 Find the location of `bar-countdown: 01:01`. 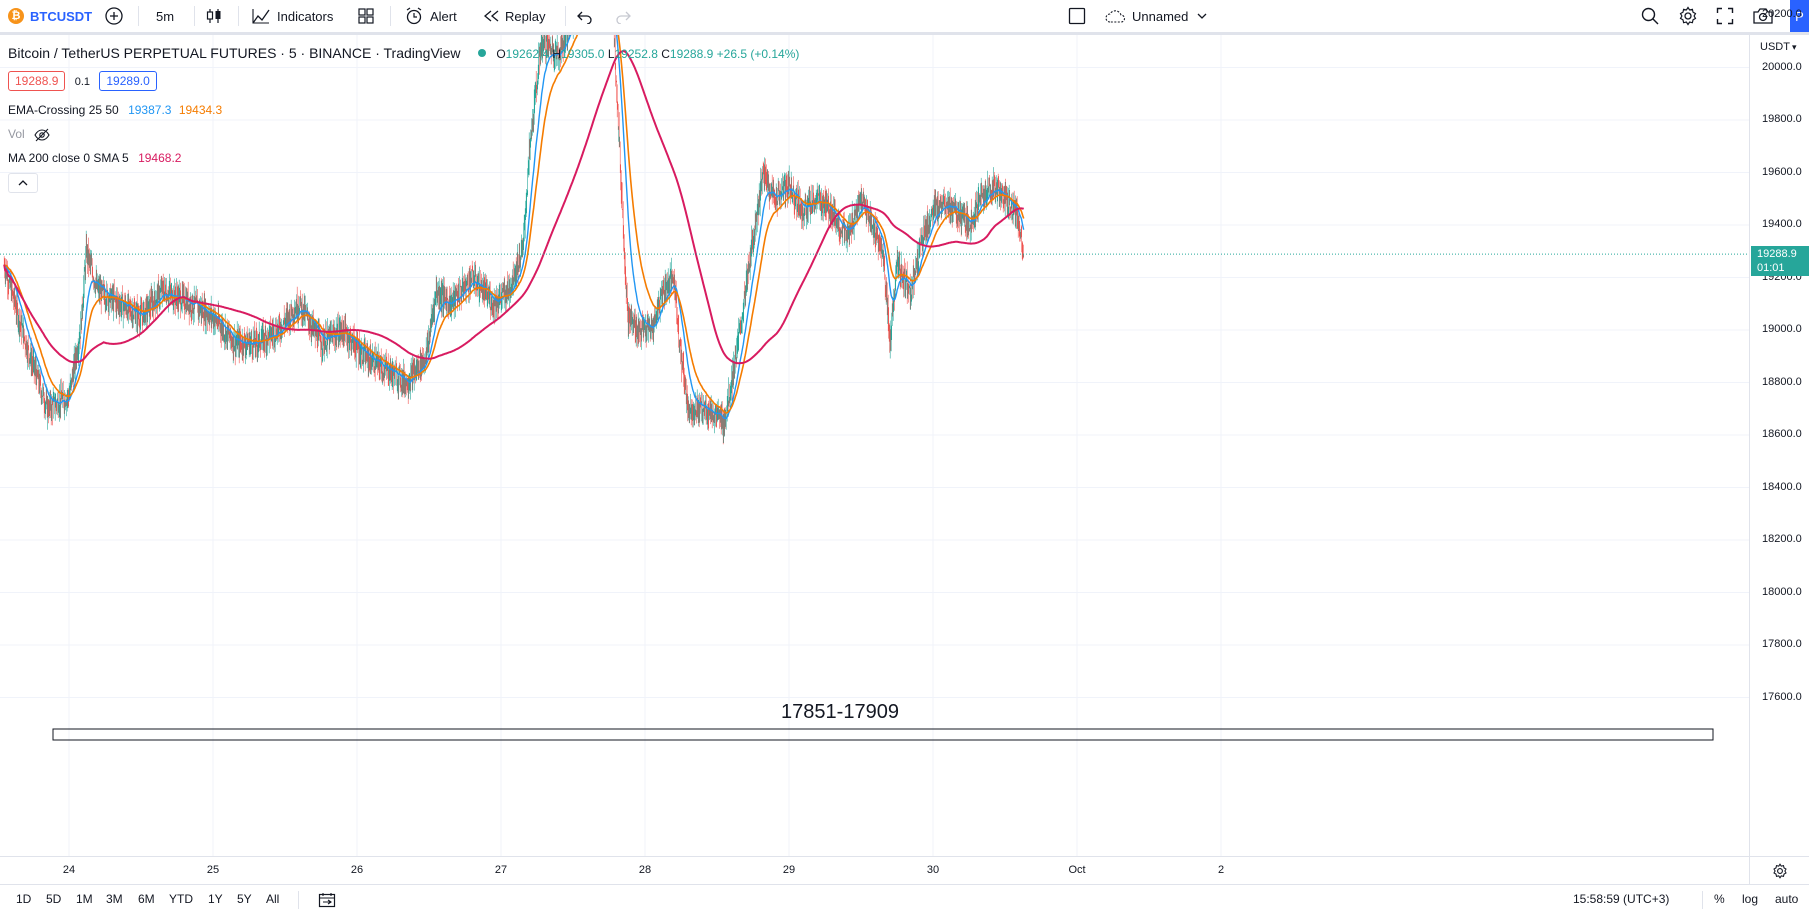

bar-countdown: 01:01 is located at coordinates (1771, 268).